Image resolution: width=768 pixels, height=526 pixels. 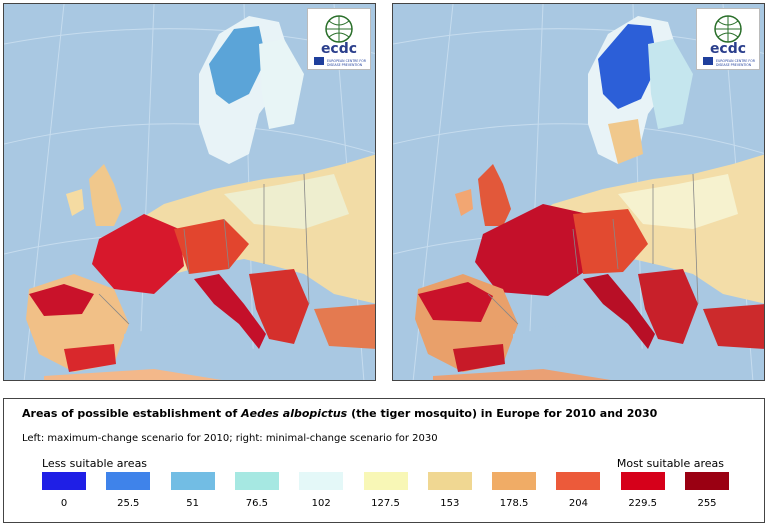 I want to click on most-suitable-label: Most suitable areas, so click(x=670, y=463).